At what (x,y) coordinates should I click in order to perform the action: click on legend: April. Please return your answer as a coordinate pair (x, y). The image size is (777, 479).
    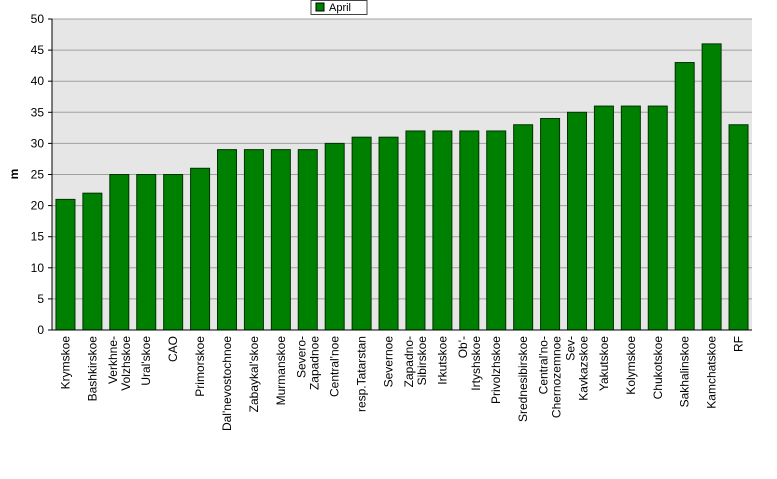
    Looking at the image, I should click on (339, 7).